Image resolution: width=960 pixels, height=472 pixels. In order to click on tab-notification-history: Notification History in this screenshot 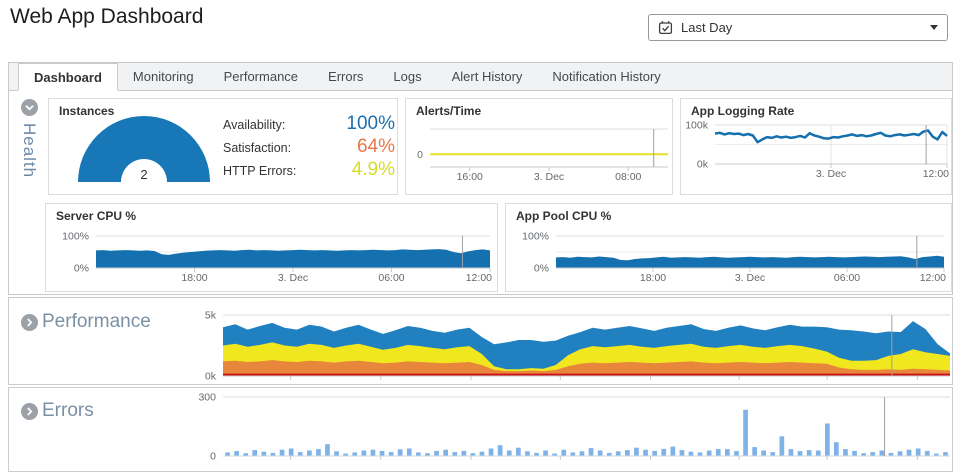, I will do `click(606, 76)`.